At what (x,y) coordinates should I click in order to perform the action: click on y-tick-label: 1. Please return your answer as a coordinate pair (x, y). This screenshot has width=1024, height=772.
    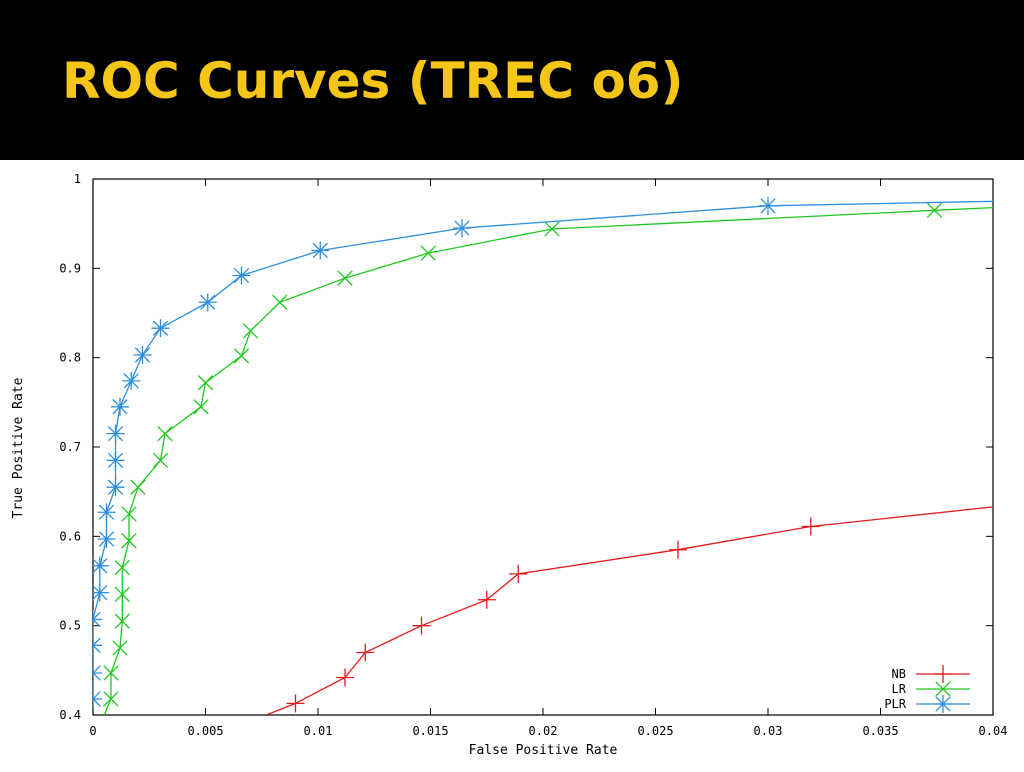
    Looking at the image, I should click on (77, 179).